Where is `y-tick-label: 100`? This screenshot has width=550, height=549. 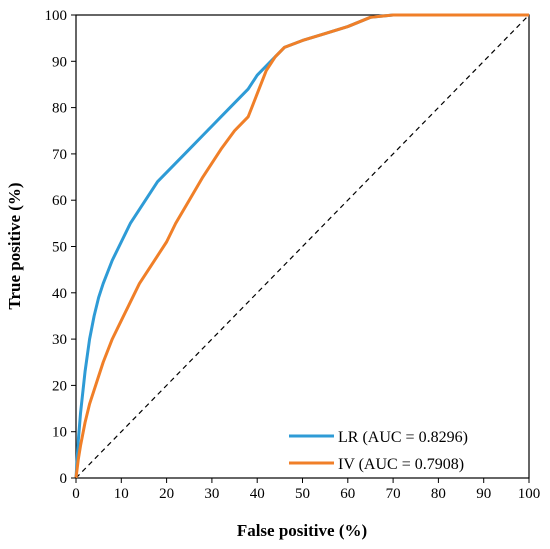 y-tick-label: 100 is located at coordinates (56, 16).